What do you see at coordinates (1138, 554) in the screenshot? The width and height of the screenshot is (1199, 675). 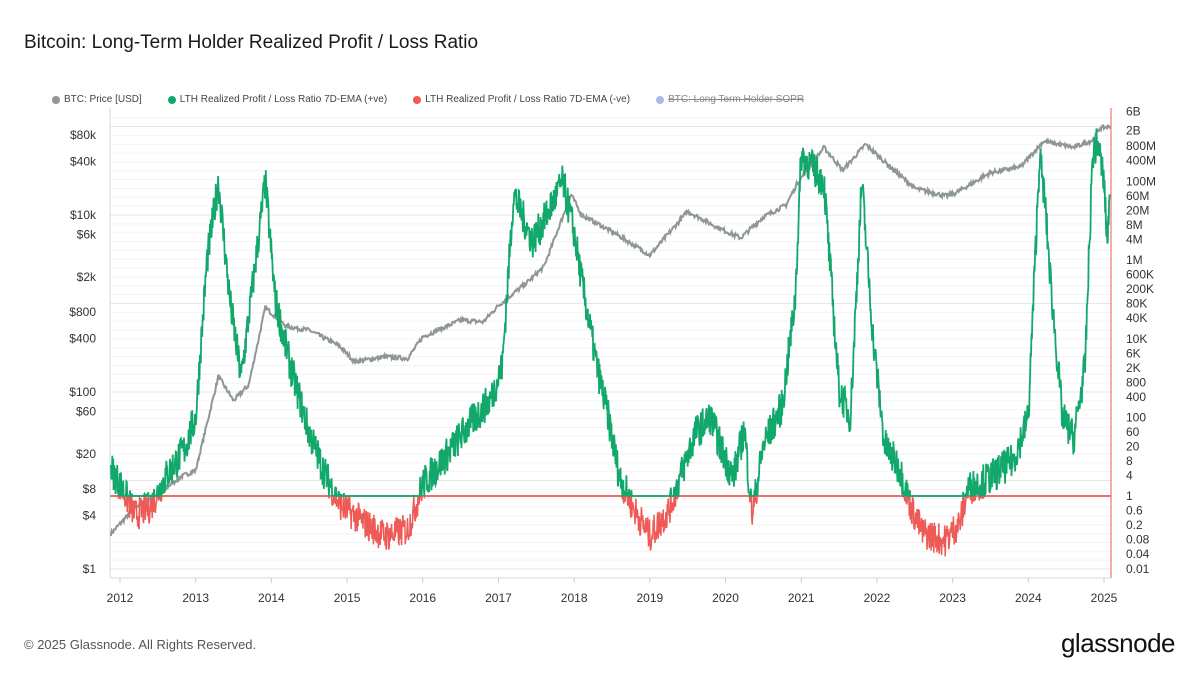 I see `right-tick-label: 0.04` at bounding box center [1138, 554].